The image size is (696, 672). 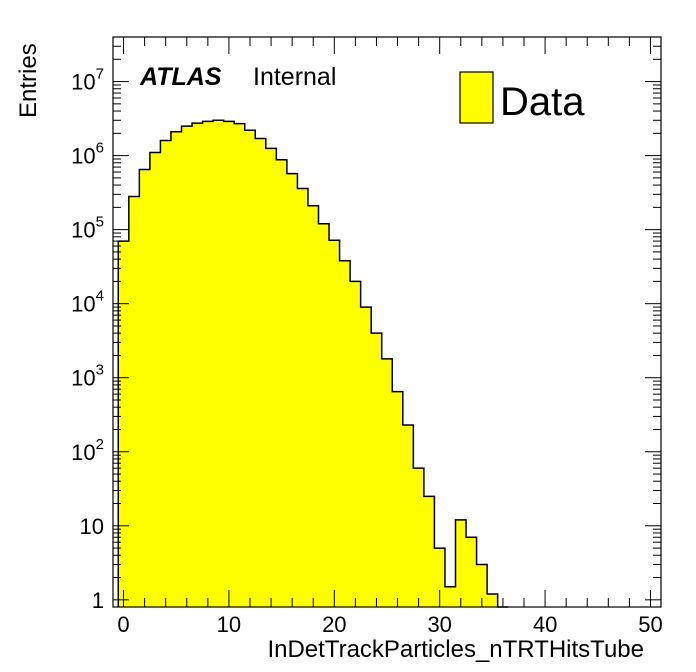 I want to click on y-tick-label: 10⁷, so click(x=87, y=80).